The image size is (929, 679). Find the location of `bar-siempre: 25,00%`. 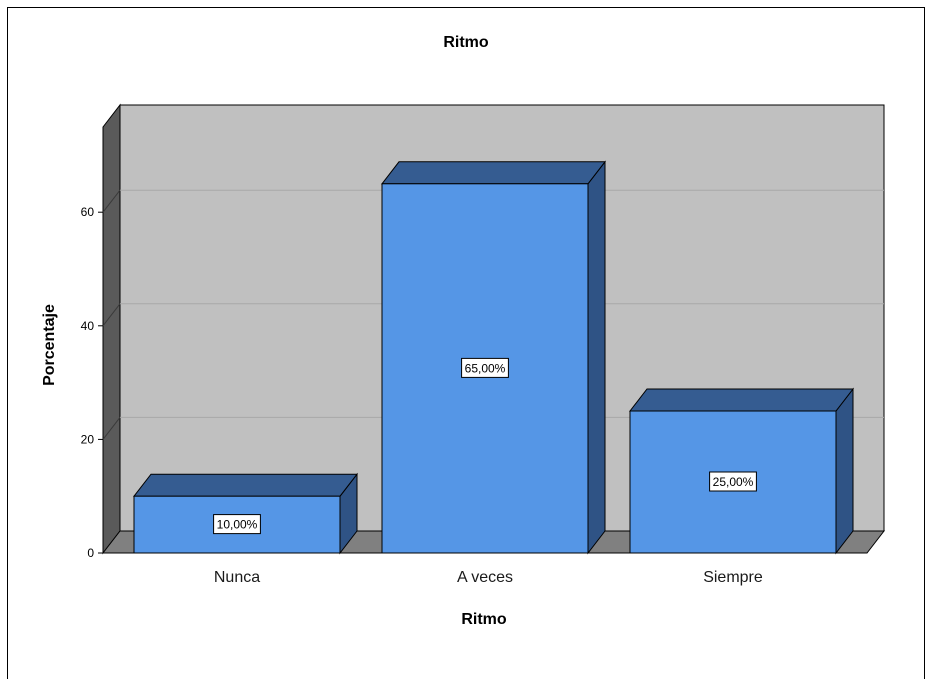

bar-siempre: 25,00% is located at coordinates (741, 471).